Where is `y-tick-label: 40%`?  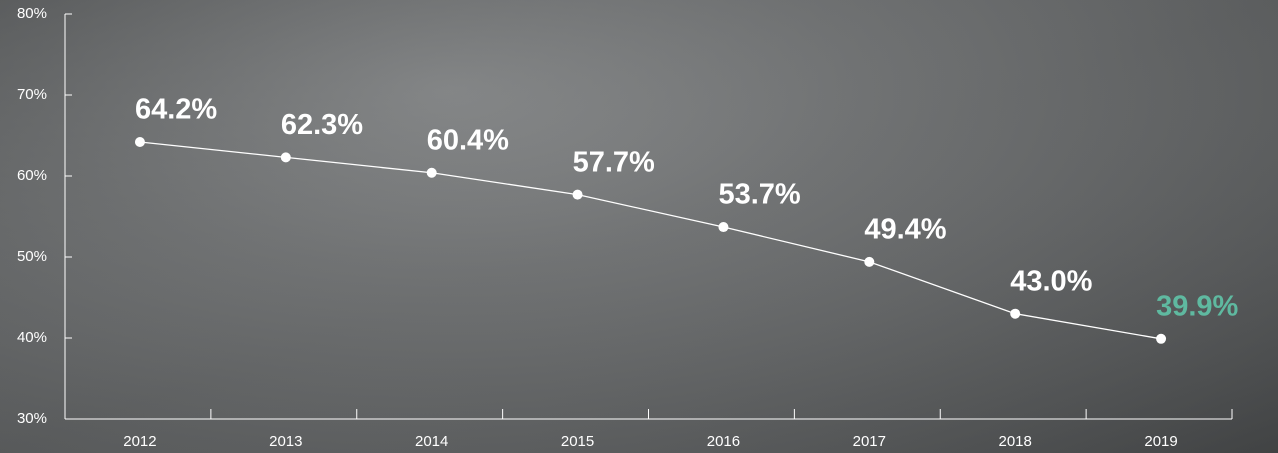
y-tick-label: 40% is located at coordinates (32, 337).